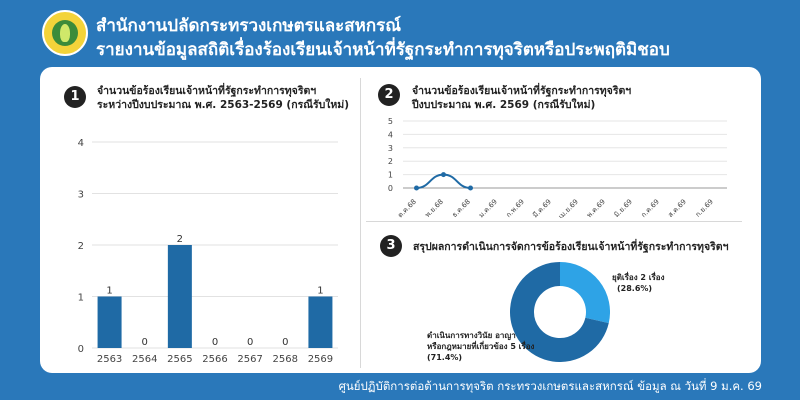 This screenshot has height=400, width=800. What do you see at coordinates (360, 223) in the screenshot?
I see `vertical-divider` at bounding box center [360, 223].